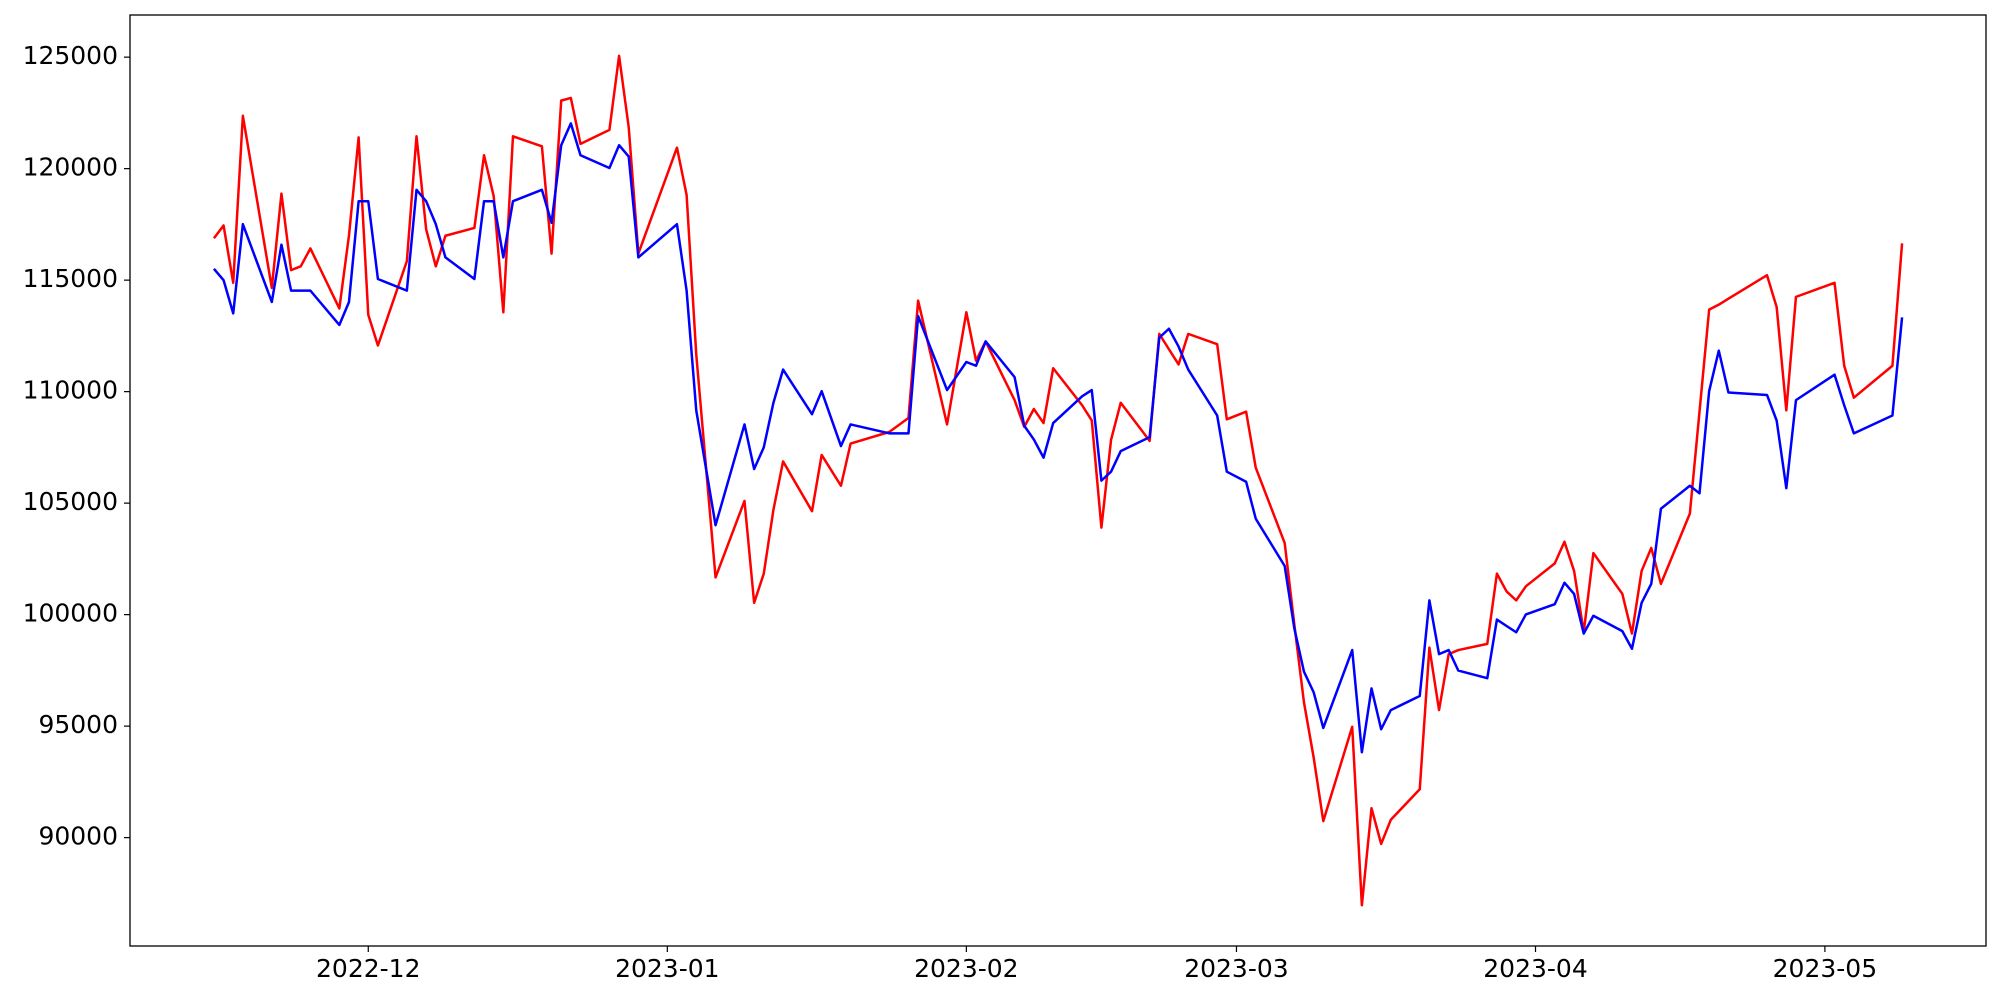 This screenshot has width=2000, height=1000. Describe the element at coordinates (1535, 968) in the screenshot. I see `x-tick-label: 2023-04` at that location.